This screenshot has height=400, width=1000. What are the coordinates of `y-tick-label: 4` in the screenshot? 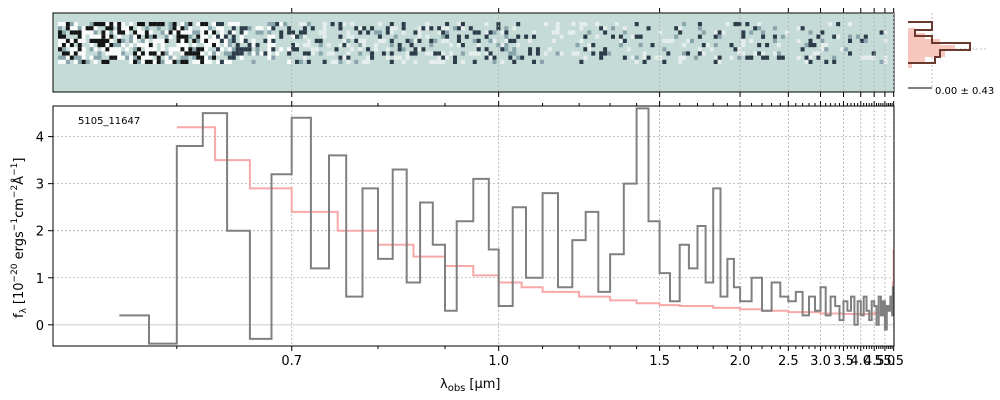 It's located at (40, 138).